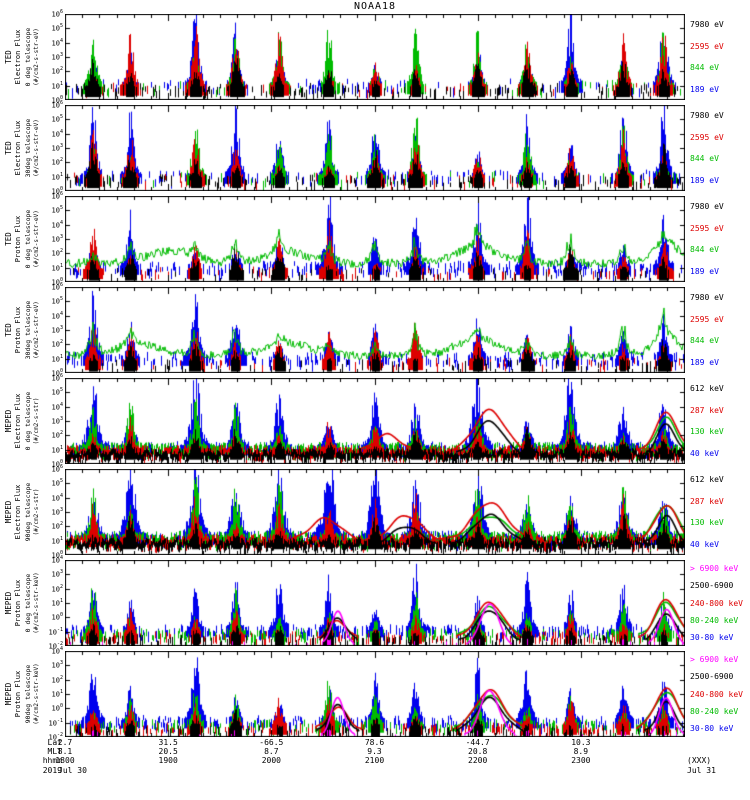  Describe the element at coordinates (699, 760) in the screenshot. I see `axis-end-label: (XXX)` at that location.